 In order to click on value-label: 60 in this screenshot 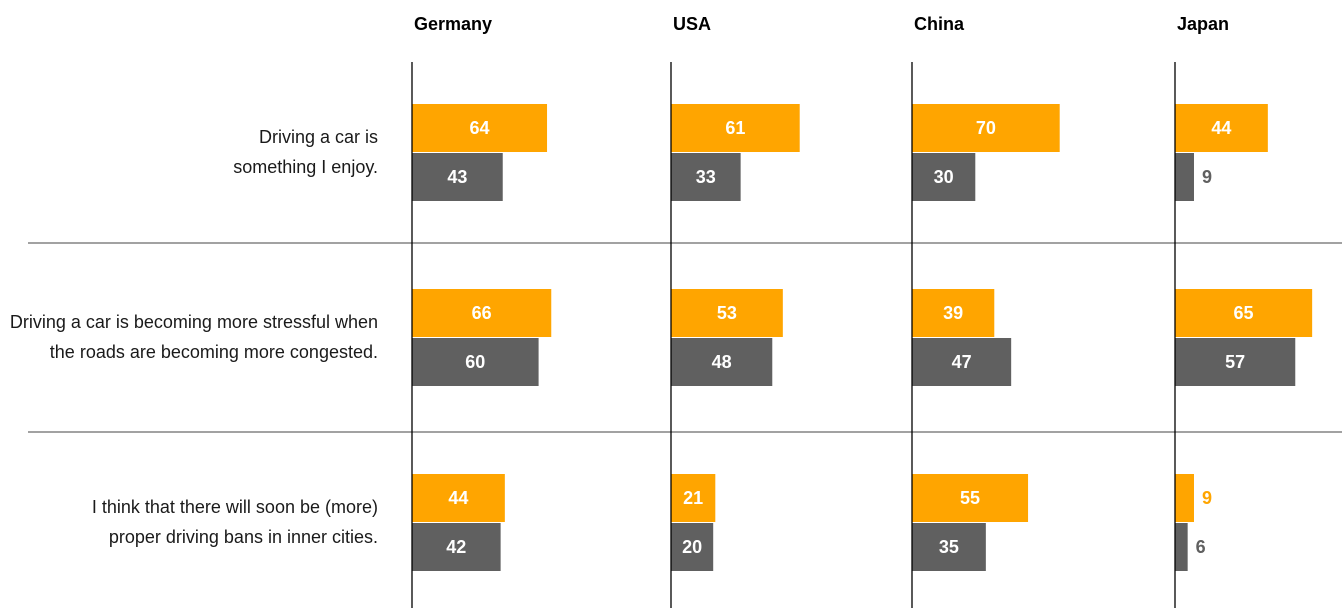, I will do `click(475, 362)`.